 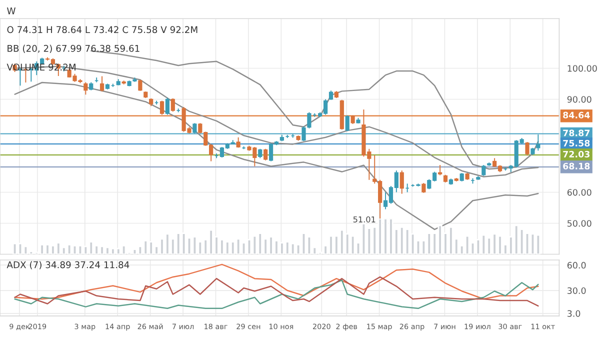 I want to click on y-tick-label: 100.00, so click(x=582, y=68).